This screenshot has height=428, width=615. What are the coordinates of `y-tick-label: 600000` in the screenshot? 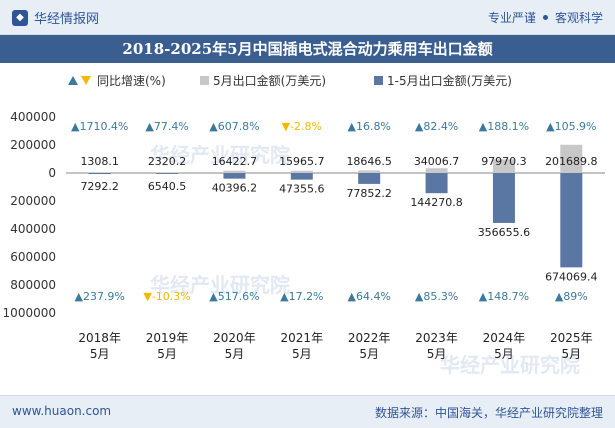 It's located at (33, 257).